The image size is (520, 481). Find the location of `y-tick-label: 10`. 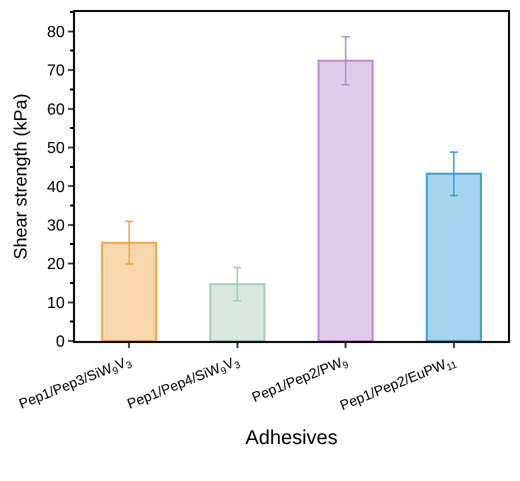

y-tick-label: 10 is located at coordinates (56, 303).